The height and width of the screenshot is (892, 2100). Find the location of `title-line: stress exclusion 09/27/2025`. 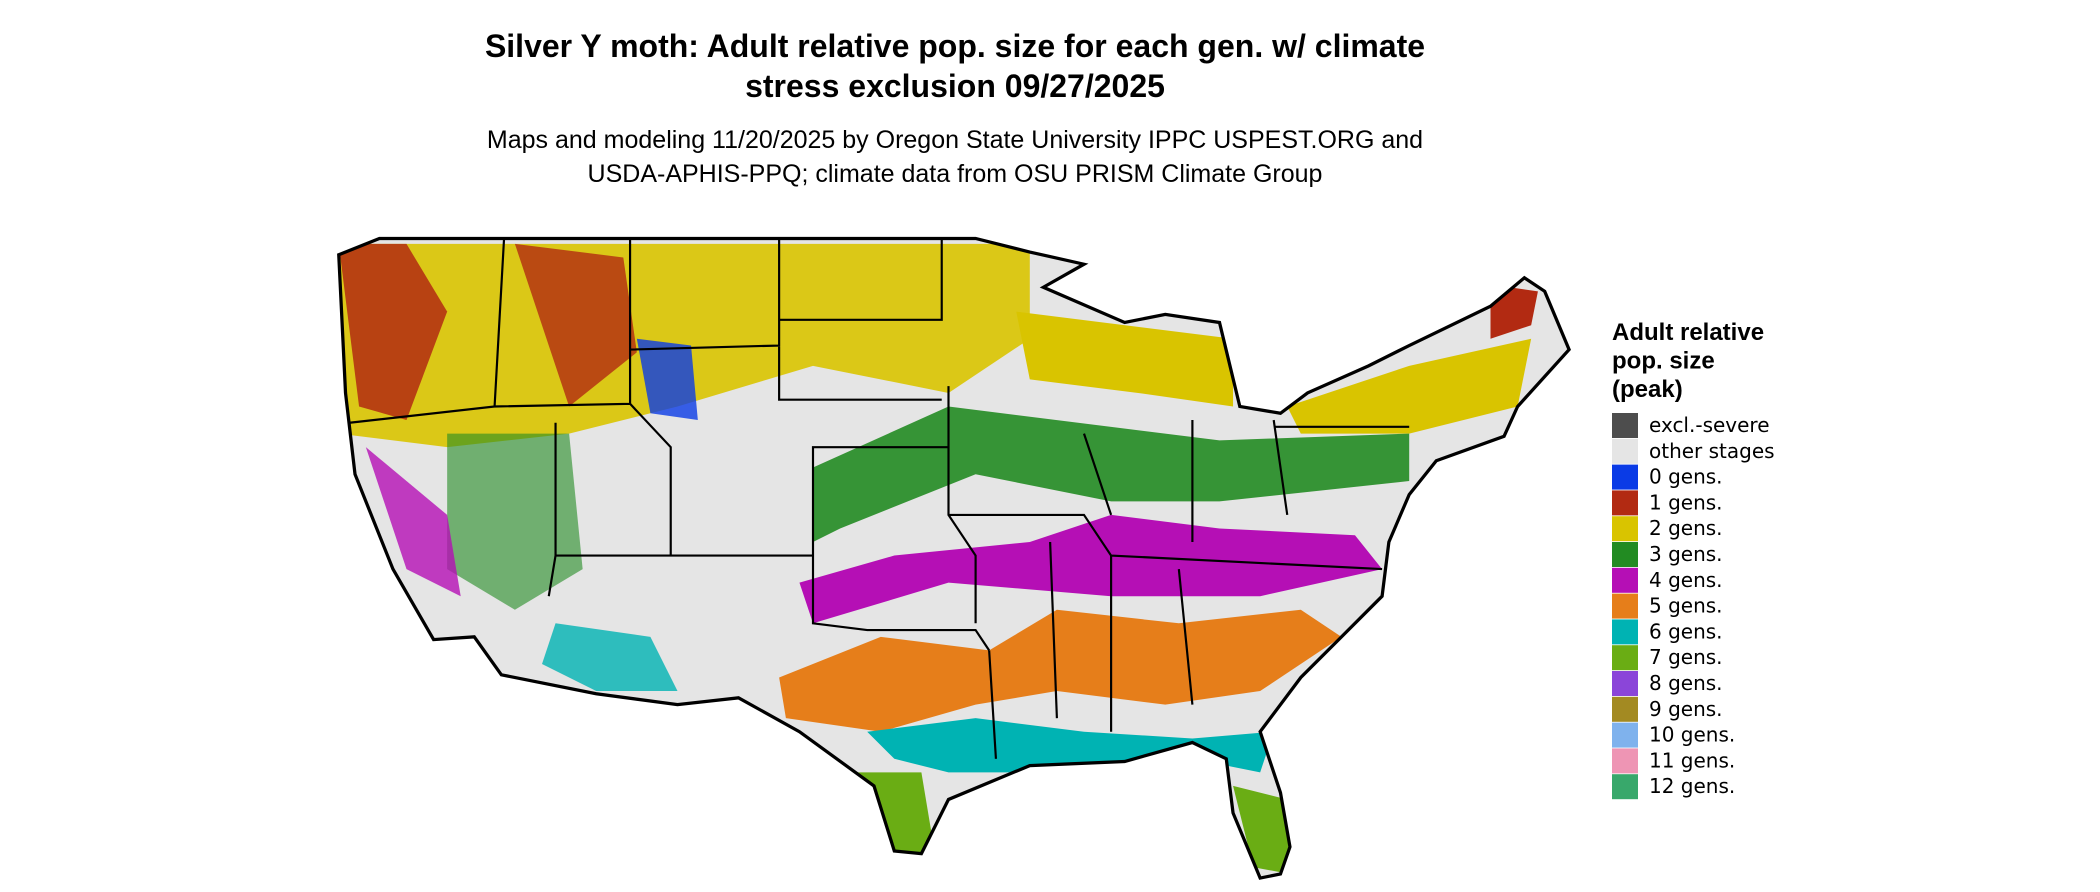

title-line: stress exclusion 09/27/2025 is located at coordinates (955, 86).